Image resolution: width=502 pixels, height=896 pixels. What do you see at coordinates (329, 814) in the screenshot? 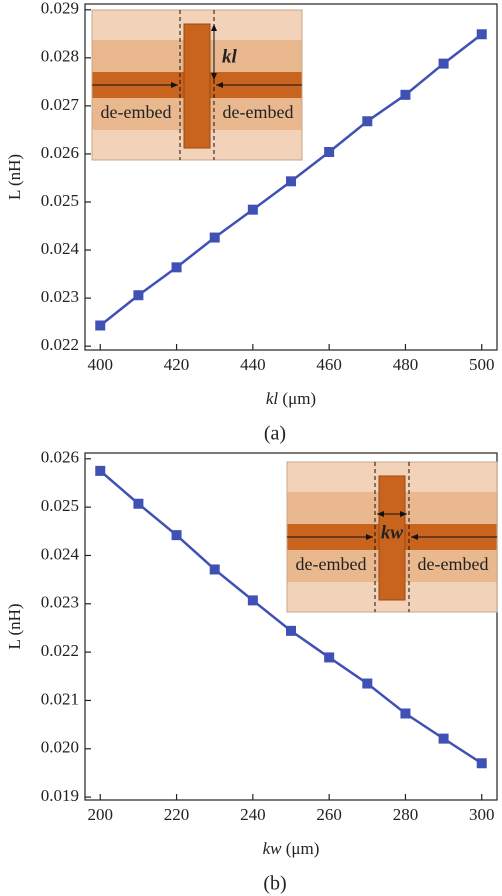
I see `x-tick-label: 260` at bounding box center [329, 814].